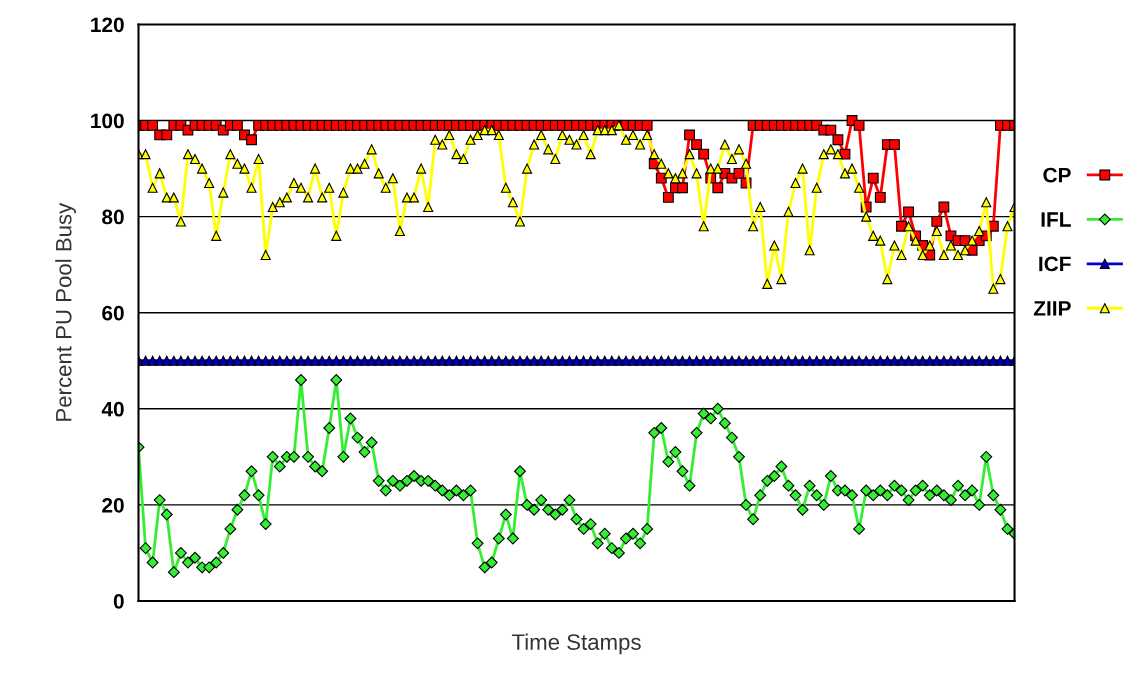  I want to click on legend-label: IFL, so click(1056, 219).